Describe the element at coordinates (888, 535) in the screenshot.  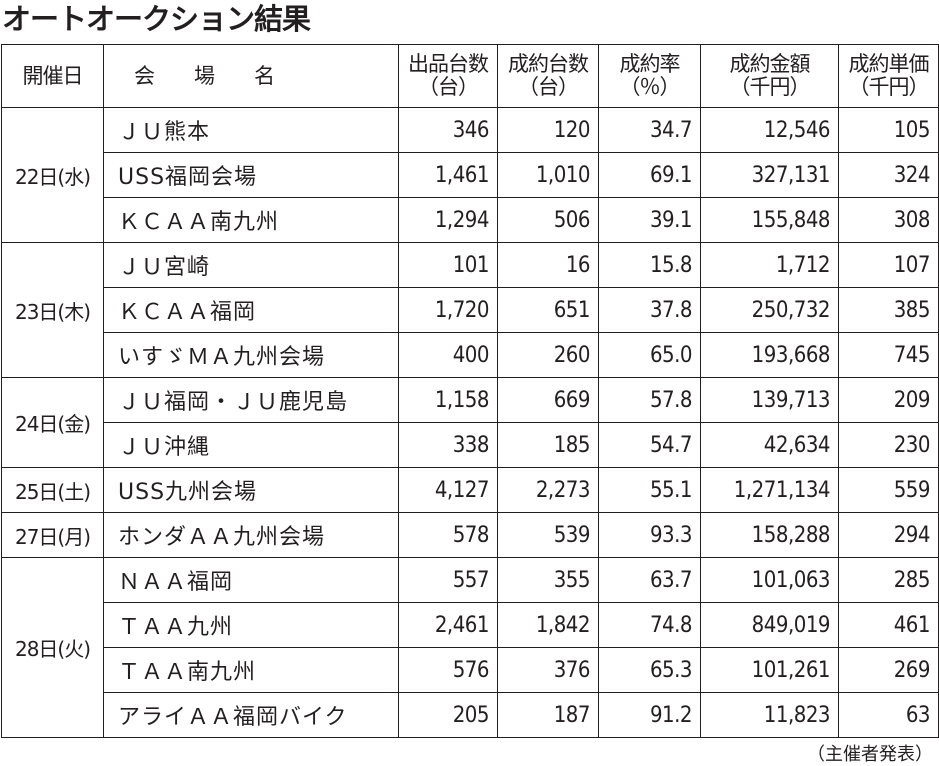
I see `unit-price: 294` at that location.